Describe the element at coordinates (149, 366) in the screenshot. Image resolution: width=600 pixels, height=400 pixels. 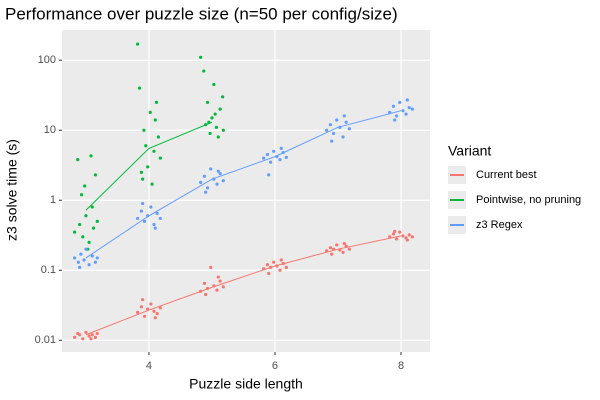
I see `x-tick-label: 4` at that location.